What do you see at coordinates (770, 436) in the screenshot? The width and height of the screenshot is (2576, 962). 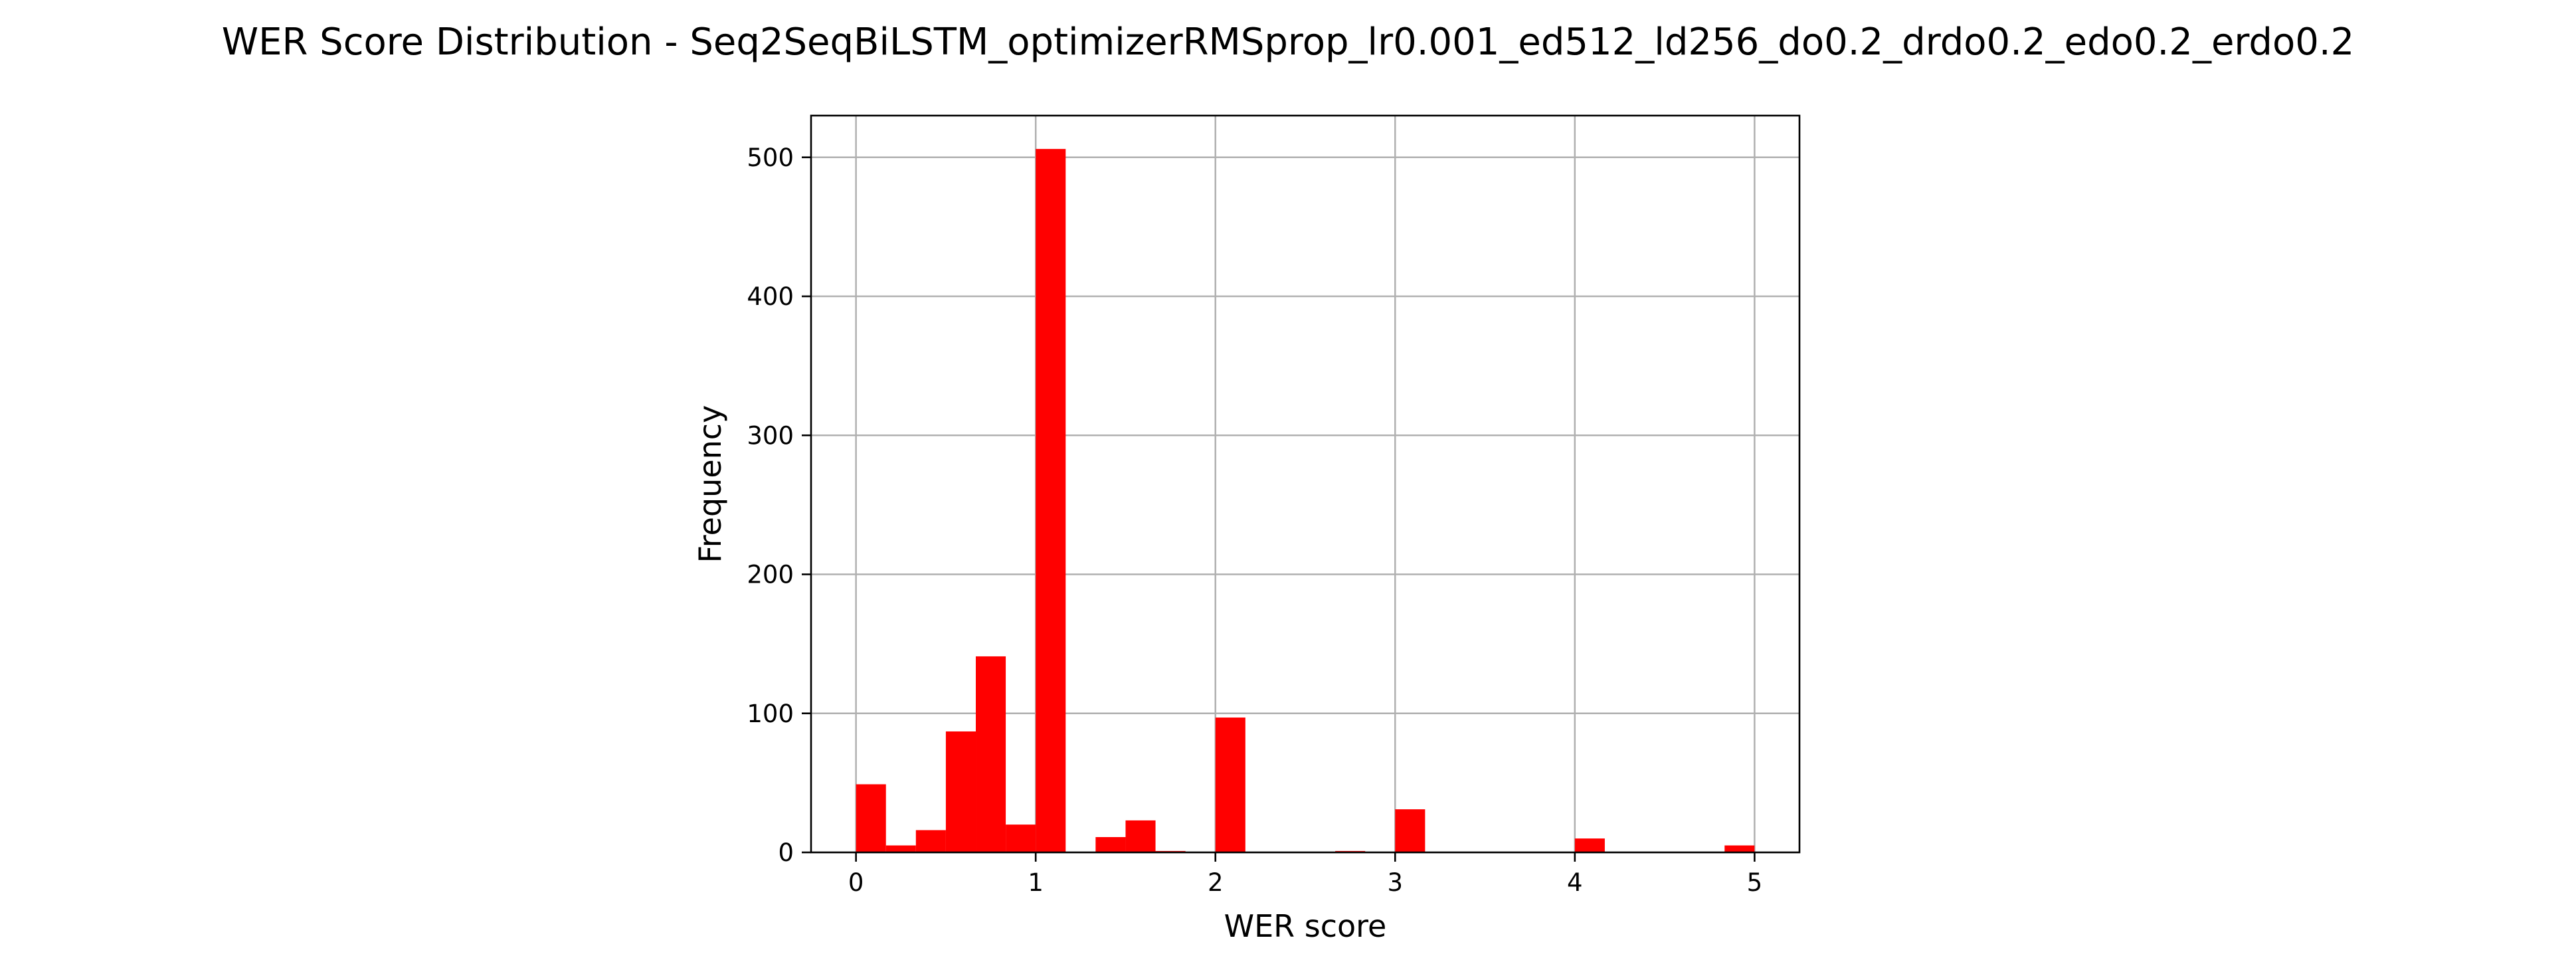 I see `y-tick-label: 300` at bounding box center [770, 436].